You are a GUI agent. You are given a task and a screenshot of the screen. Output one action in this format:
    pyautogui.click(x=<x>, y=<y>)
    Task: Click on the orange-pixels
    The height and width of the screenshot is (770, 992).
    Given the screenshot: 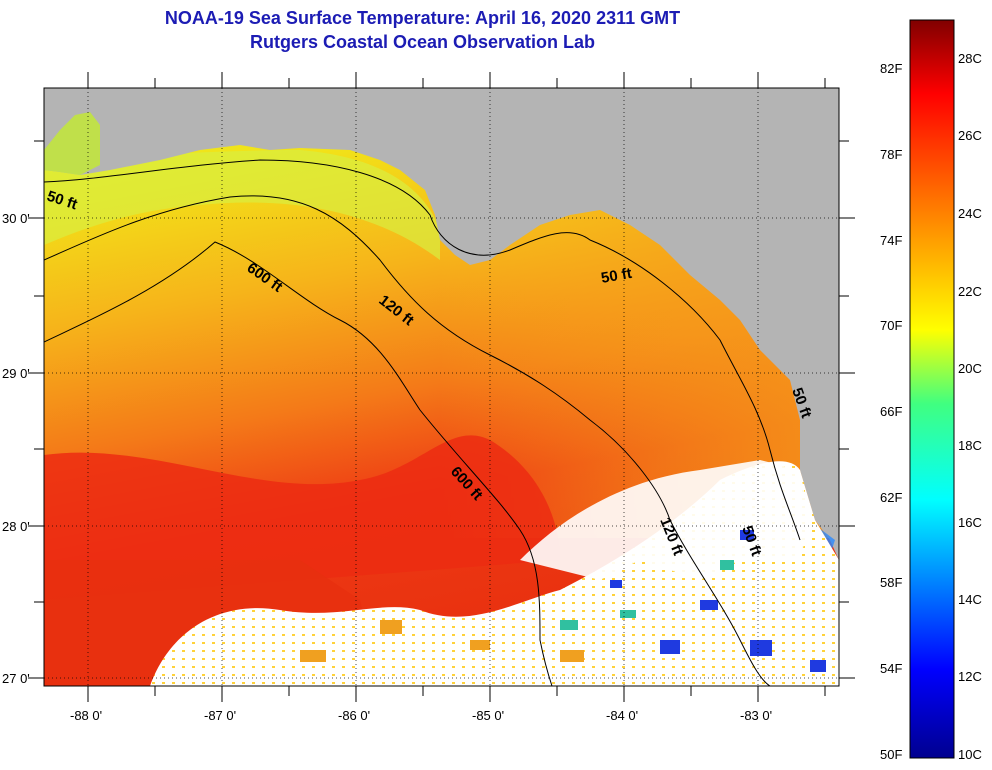 What is the action you would take?
    pyautogui.click(x=442, y=641)
    